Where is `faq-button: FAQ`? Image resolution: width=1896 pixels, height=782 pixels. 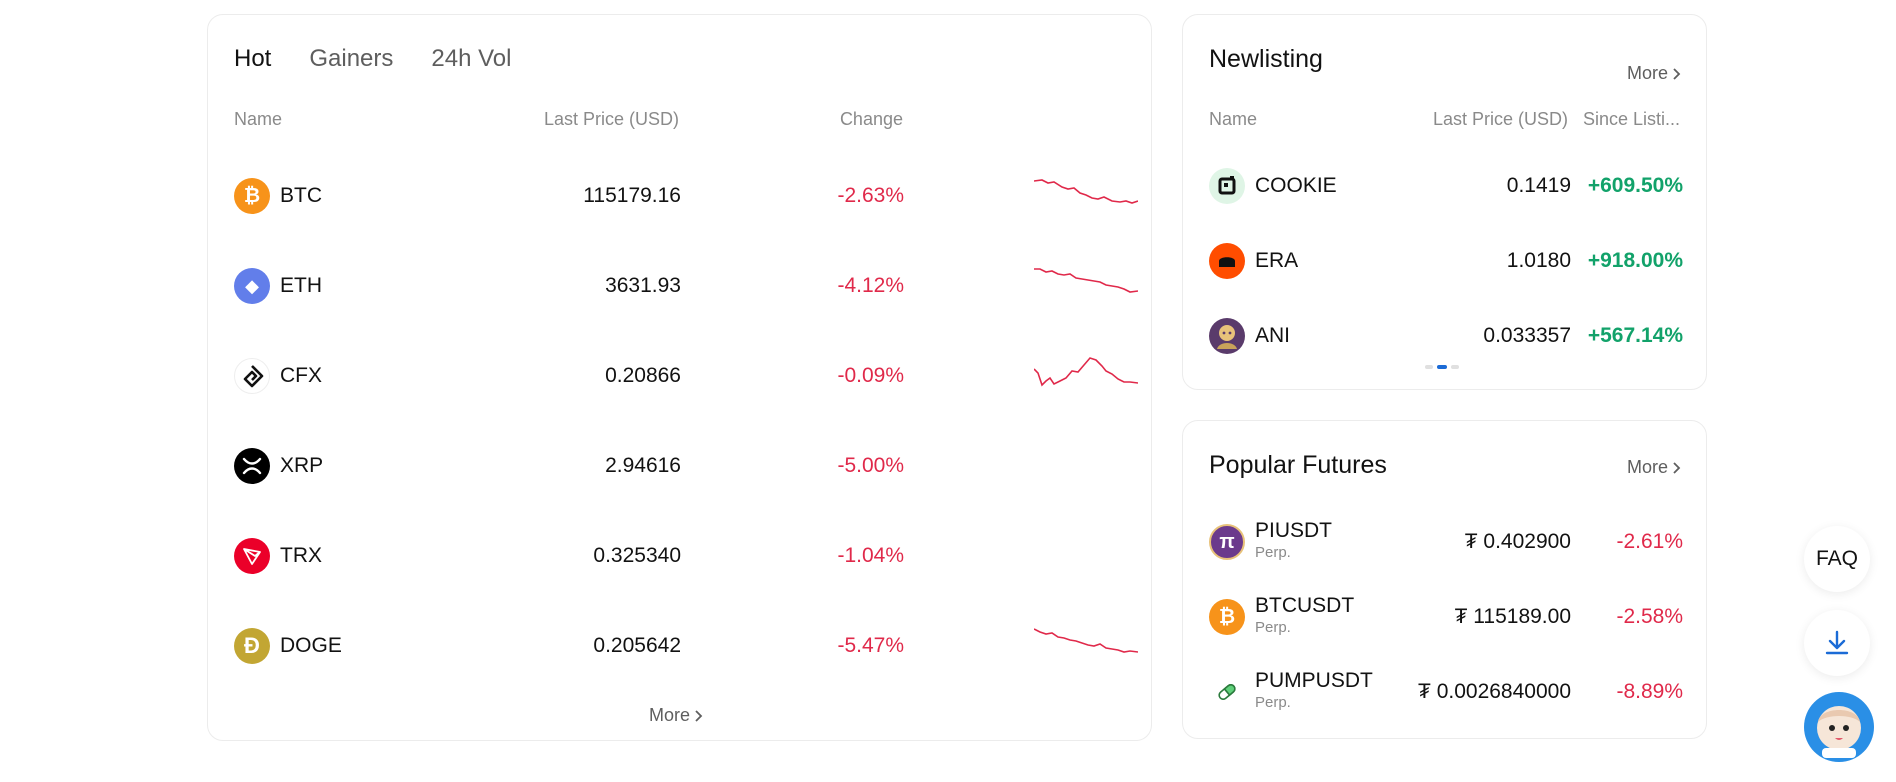 faq-button: FAQ is located at coordinates (1837, 559).